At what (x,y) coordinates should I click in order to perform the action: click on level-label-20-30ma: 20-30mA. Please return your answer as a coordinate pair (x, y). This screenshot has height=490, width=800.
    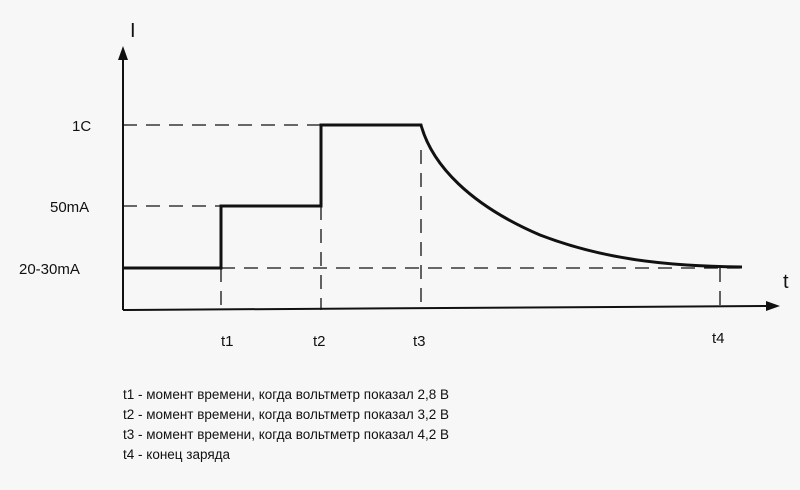
    Looking at the image, I should click on (49, 269).